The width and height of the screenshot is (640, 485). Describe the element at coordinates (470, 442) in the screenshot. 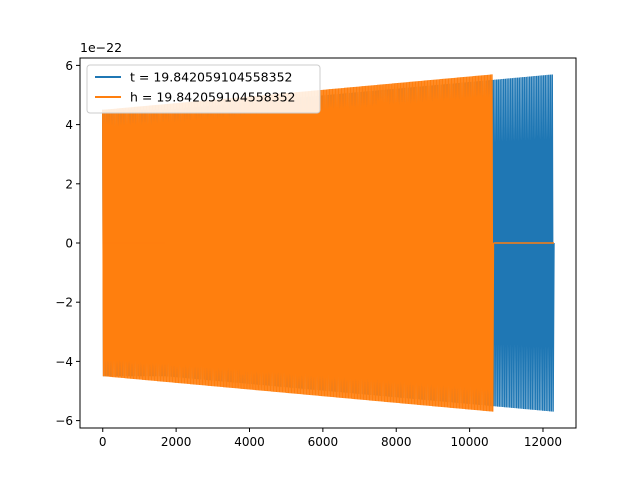

I see `x-tick-label: 10000` at that location.